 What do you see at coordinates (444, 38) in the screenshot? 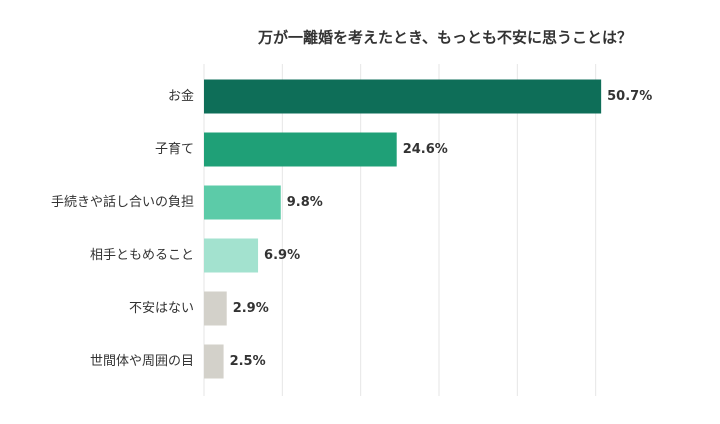
I see `chart-title: 万が一離婚を考えたとき、もっとも不安に思うことは？` at bounding box center [444, 38].